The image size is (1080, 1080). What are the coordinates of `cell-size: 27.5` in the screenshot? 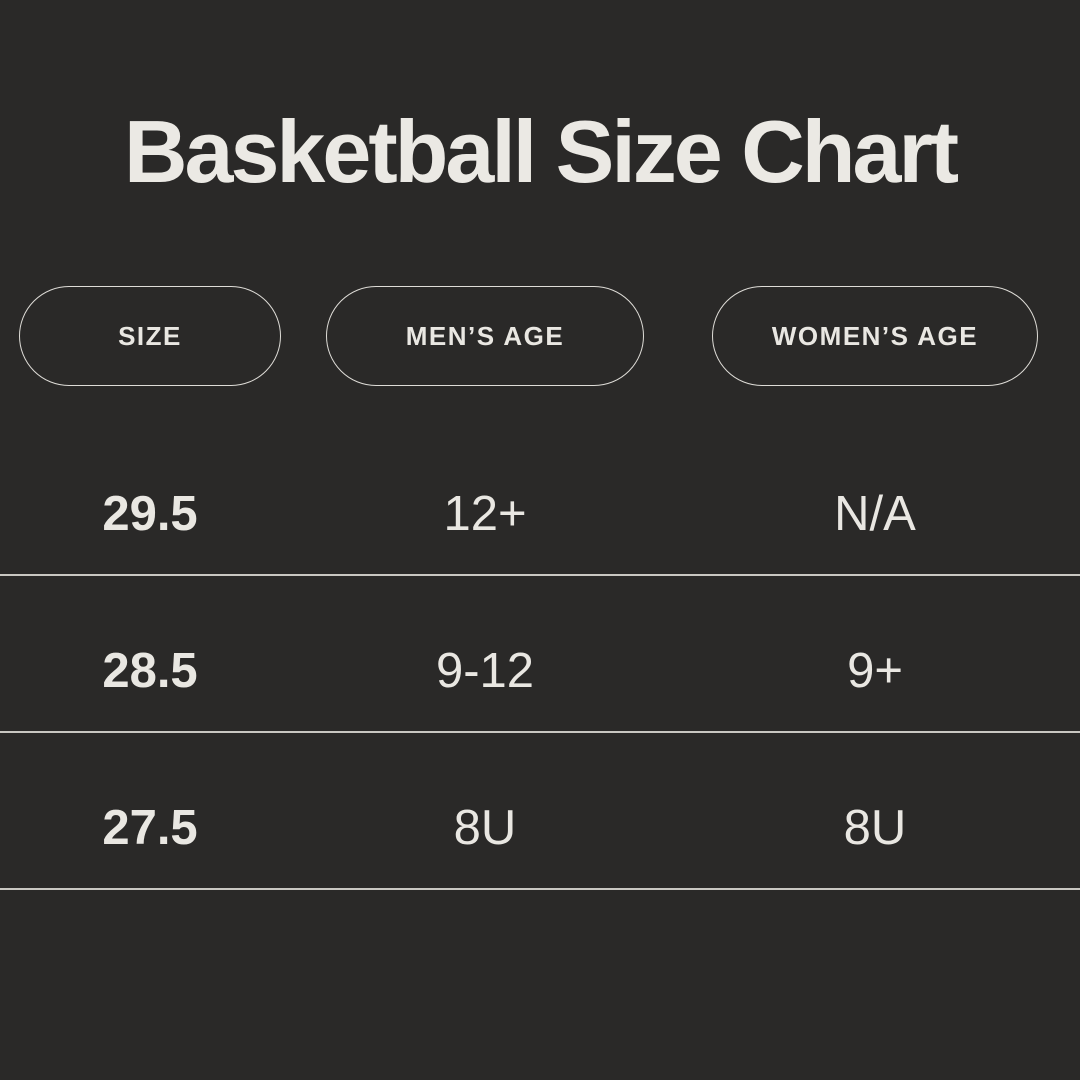 It's located at (150, 827).